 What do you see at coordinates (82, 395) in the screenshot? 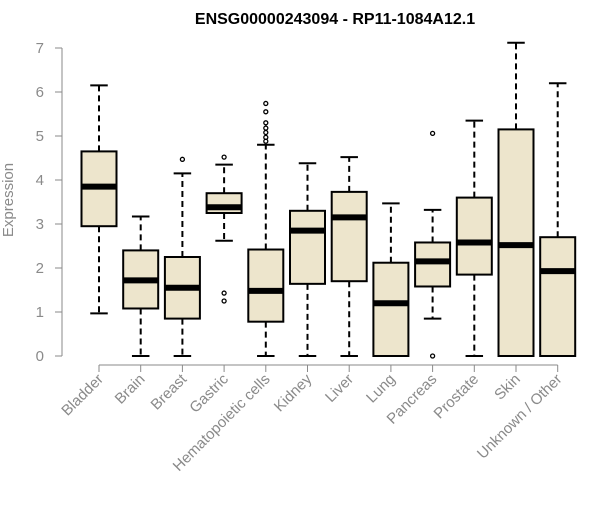
I see `x-tick-label: Bladder` at bounding box center [82, 395].